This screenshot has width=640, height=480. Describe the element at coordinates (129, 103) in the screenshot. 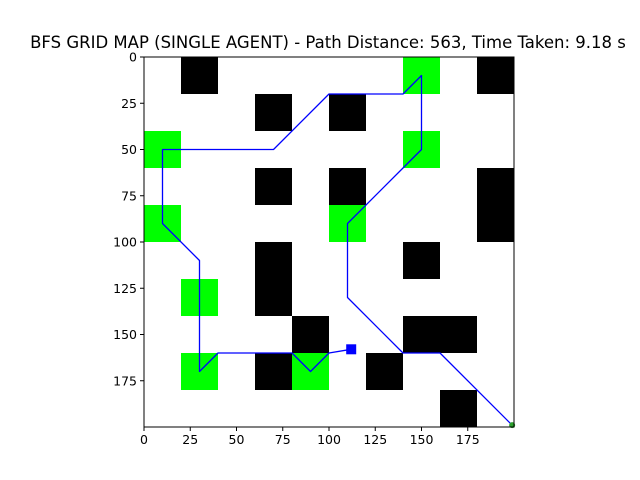

I see `y-tick-label-1: 25` at that location.